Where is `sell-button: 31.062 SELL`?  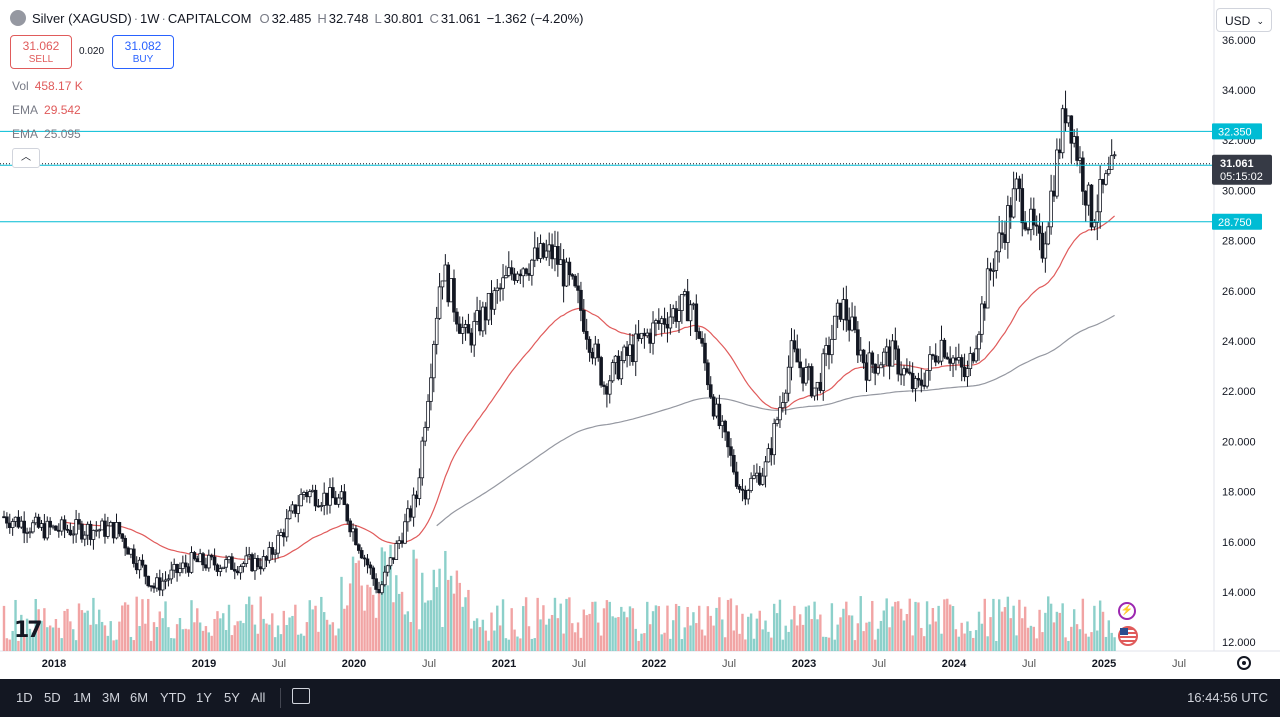
sell-button: 31.062 SELL is located at coordinates (41, 52).